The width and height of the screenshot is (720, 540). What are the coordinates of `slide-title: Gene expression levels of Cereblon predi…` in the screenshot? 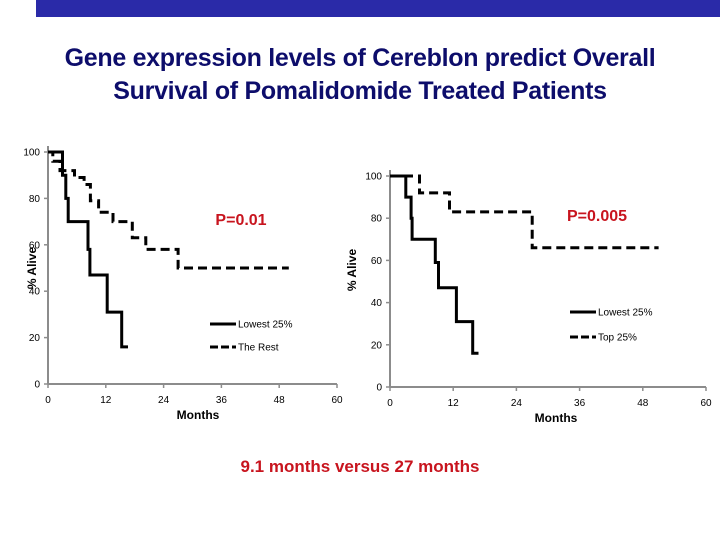 It's located at (360, 75).